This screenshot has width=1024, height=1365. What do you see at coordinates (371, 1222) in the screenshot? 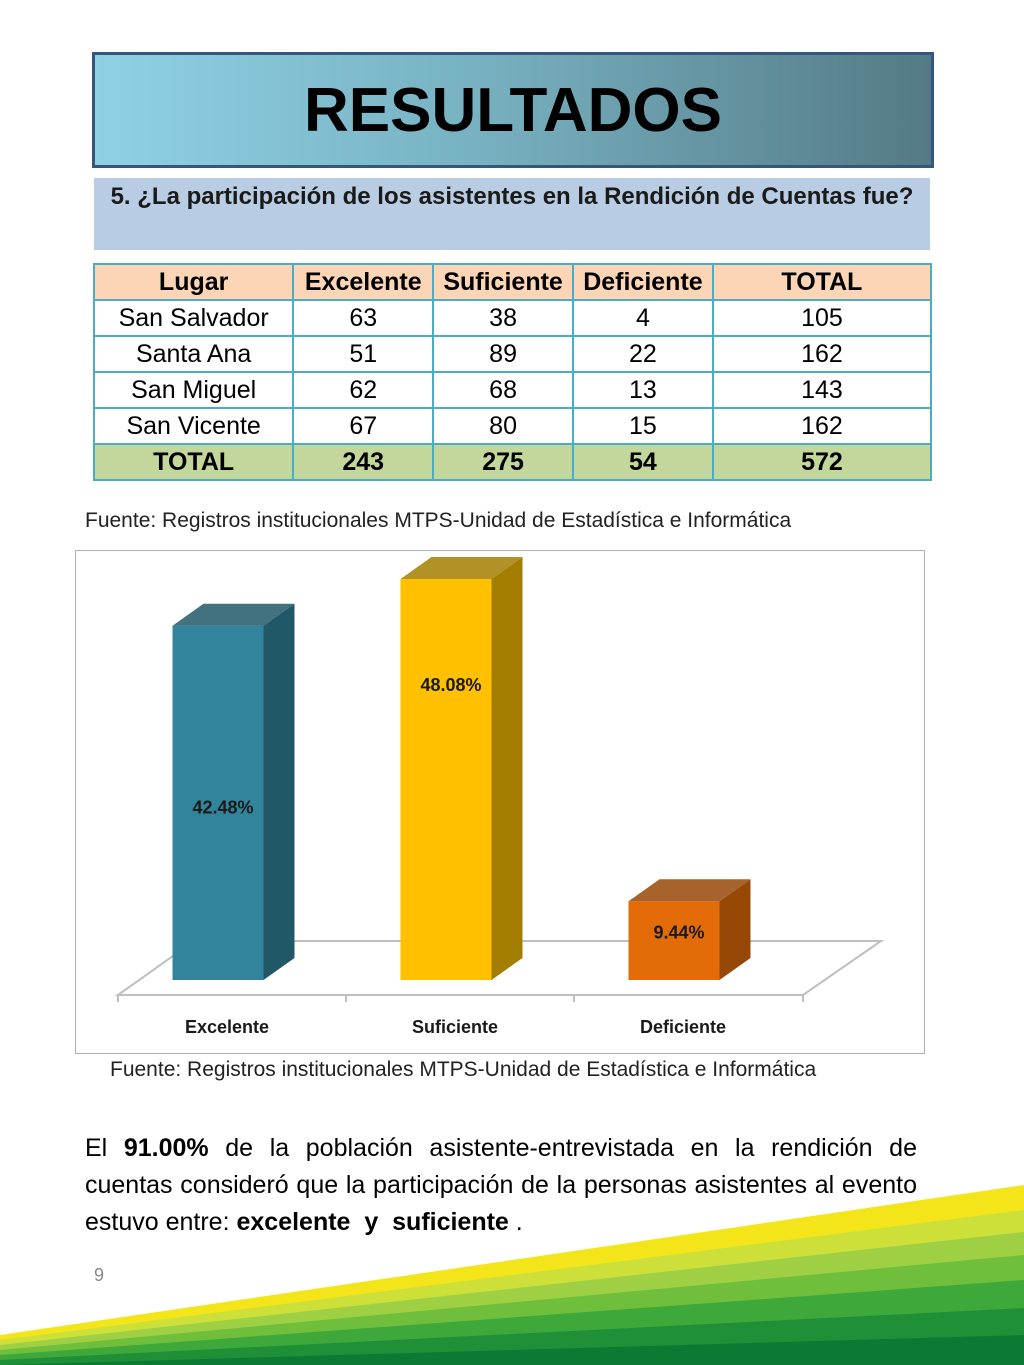
I see `conclusion-highlight: y` at bounding box center [371, 1222].